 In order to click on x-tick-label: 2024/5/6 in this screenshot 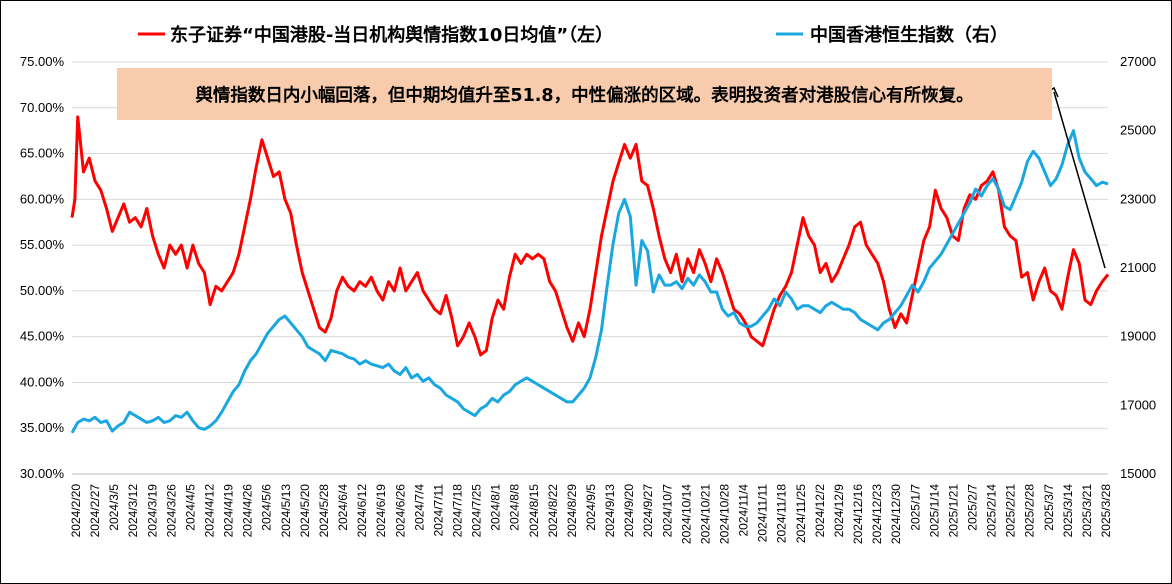, I will do `click(267, 507)`.